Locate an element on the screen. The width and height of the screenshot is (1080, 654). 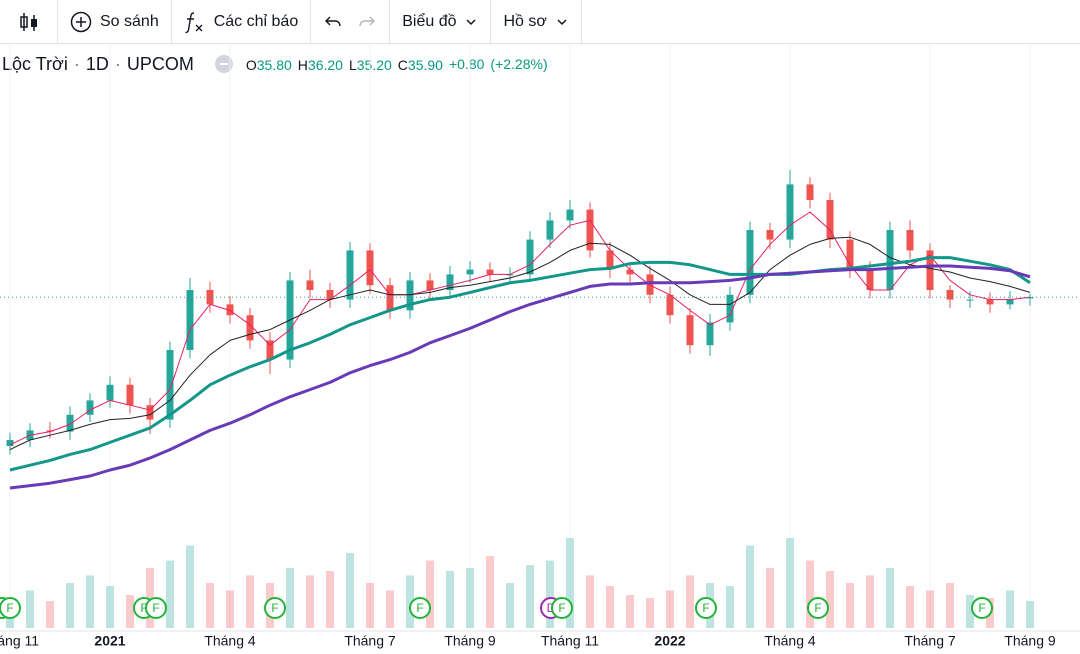
compare-button: So sánh is located at coordinates (115, 22).